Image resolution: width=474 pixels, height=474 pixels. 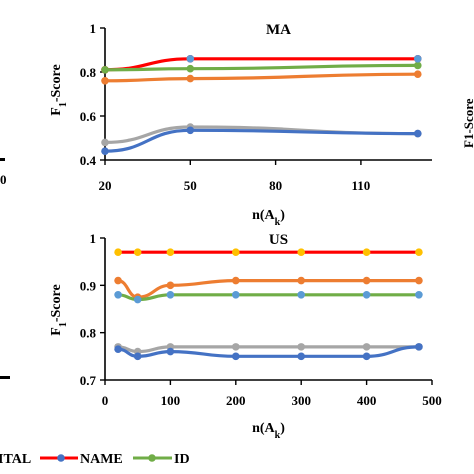 What do you see at coordinates (88, 116) in the screenshot?
I see `y-tick-label: 0.6` at bounding box center [88, 116].